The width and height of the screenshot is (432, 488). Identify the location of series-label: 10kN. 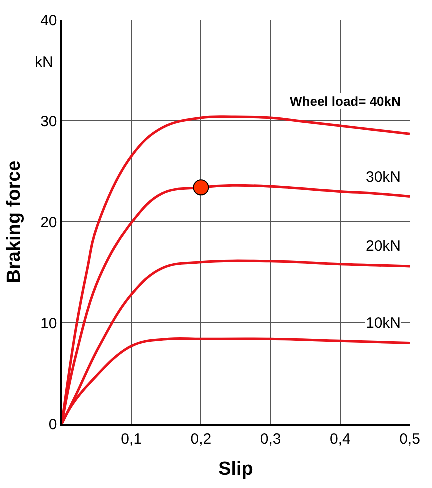
(384, 323).